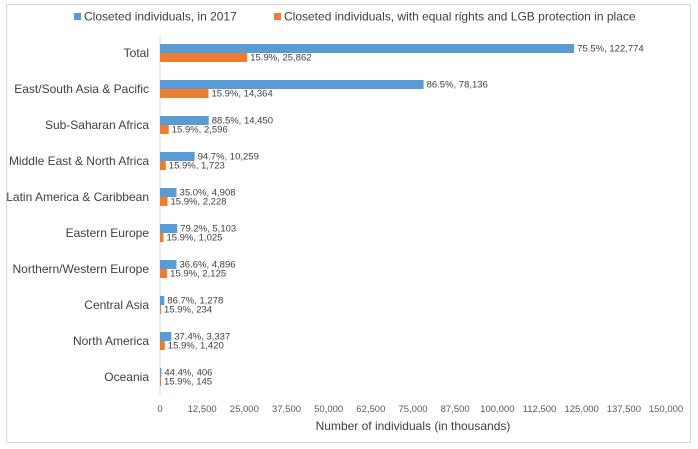 The height and width of the screenshot is (449, 698). Describe the element at coordinates (241, 94) in the screenshot. I see `data-label-series-1: 15.9%, 14,364` at that location.